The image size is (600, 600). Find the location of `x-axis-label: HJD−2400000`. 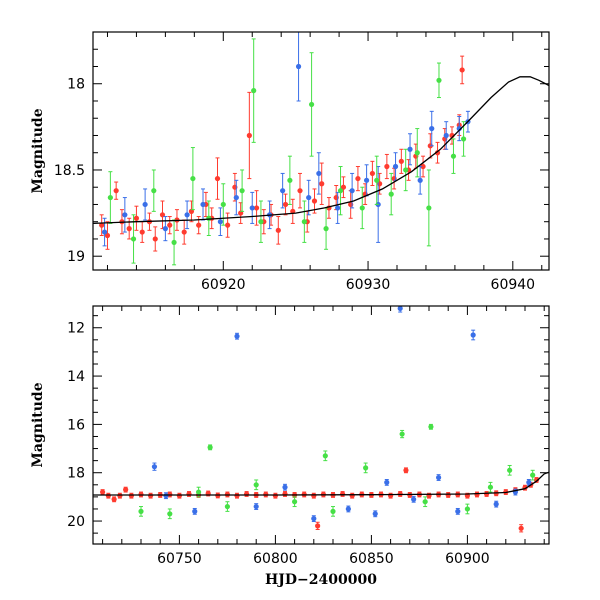

x-axis-label: HJD−2400000 is located at coordinates (321, 580).